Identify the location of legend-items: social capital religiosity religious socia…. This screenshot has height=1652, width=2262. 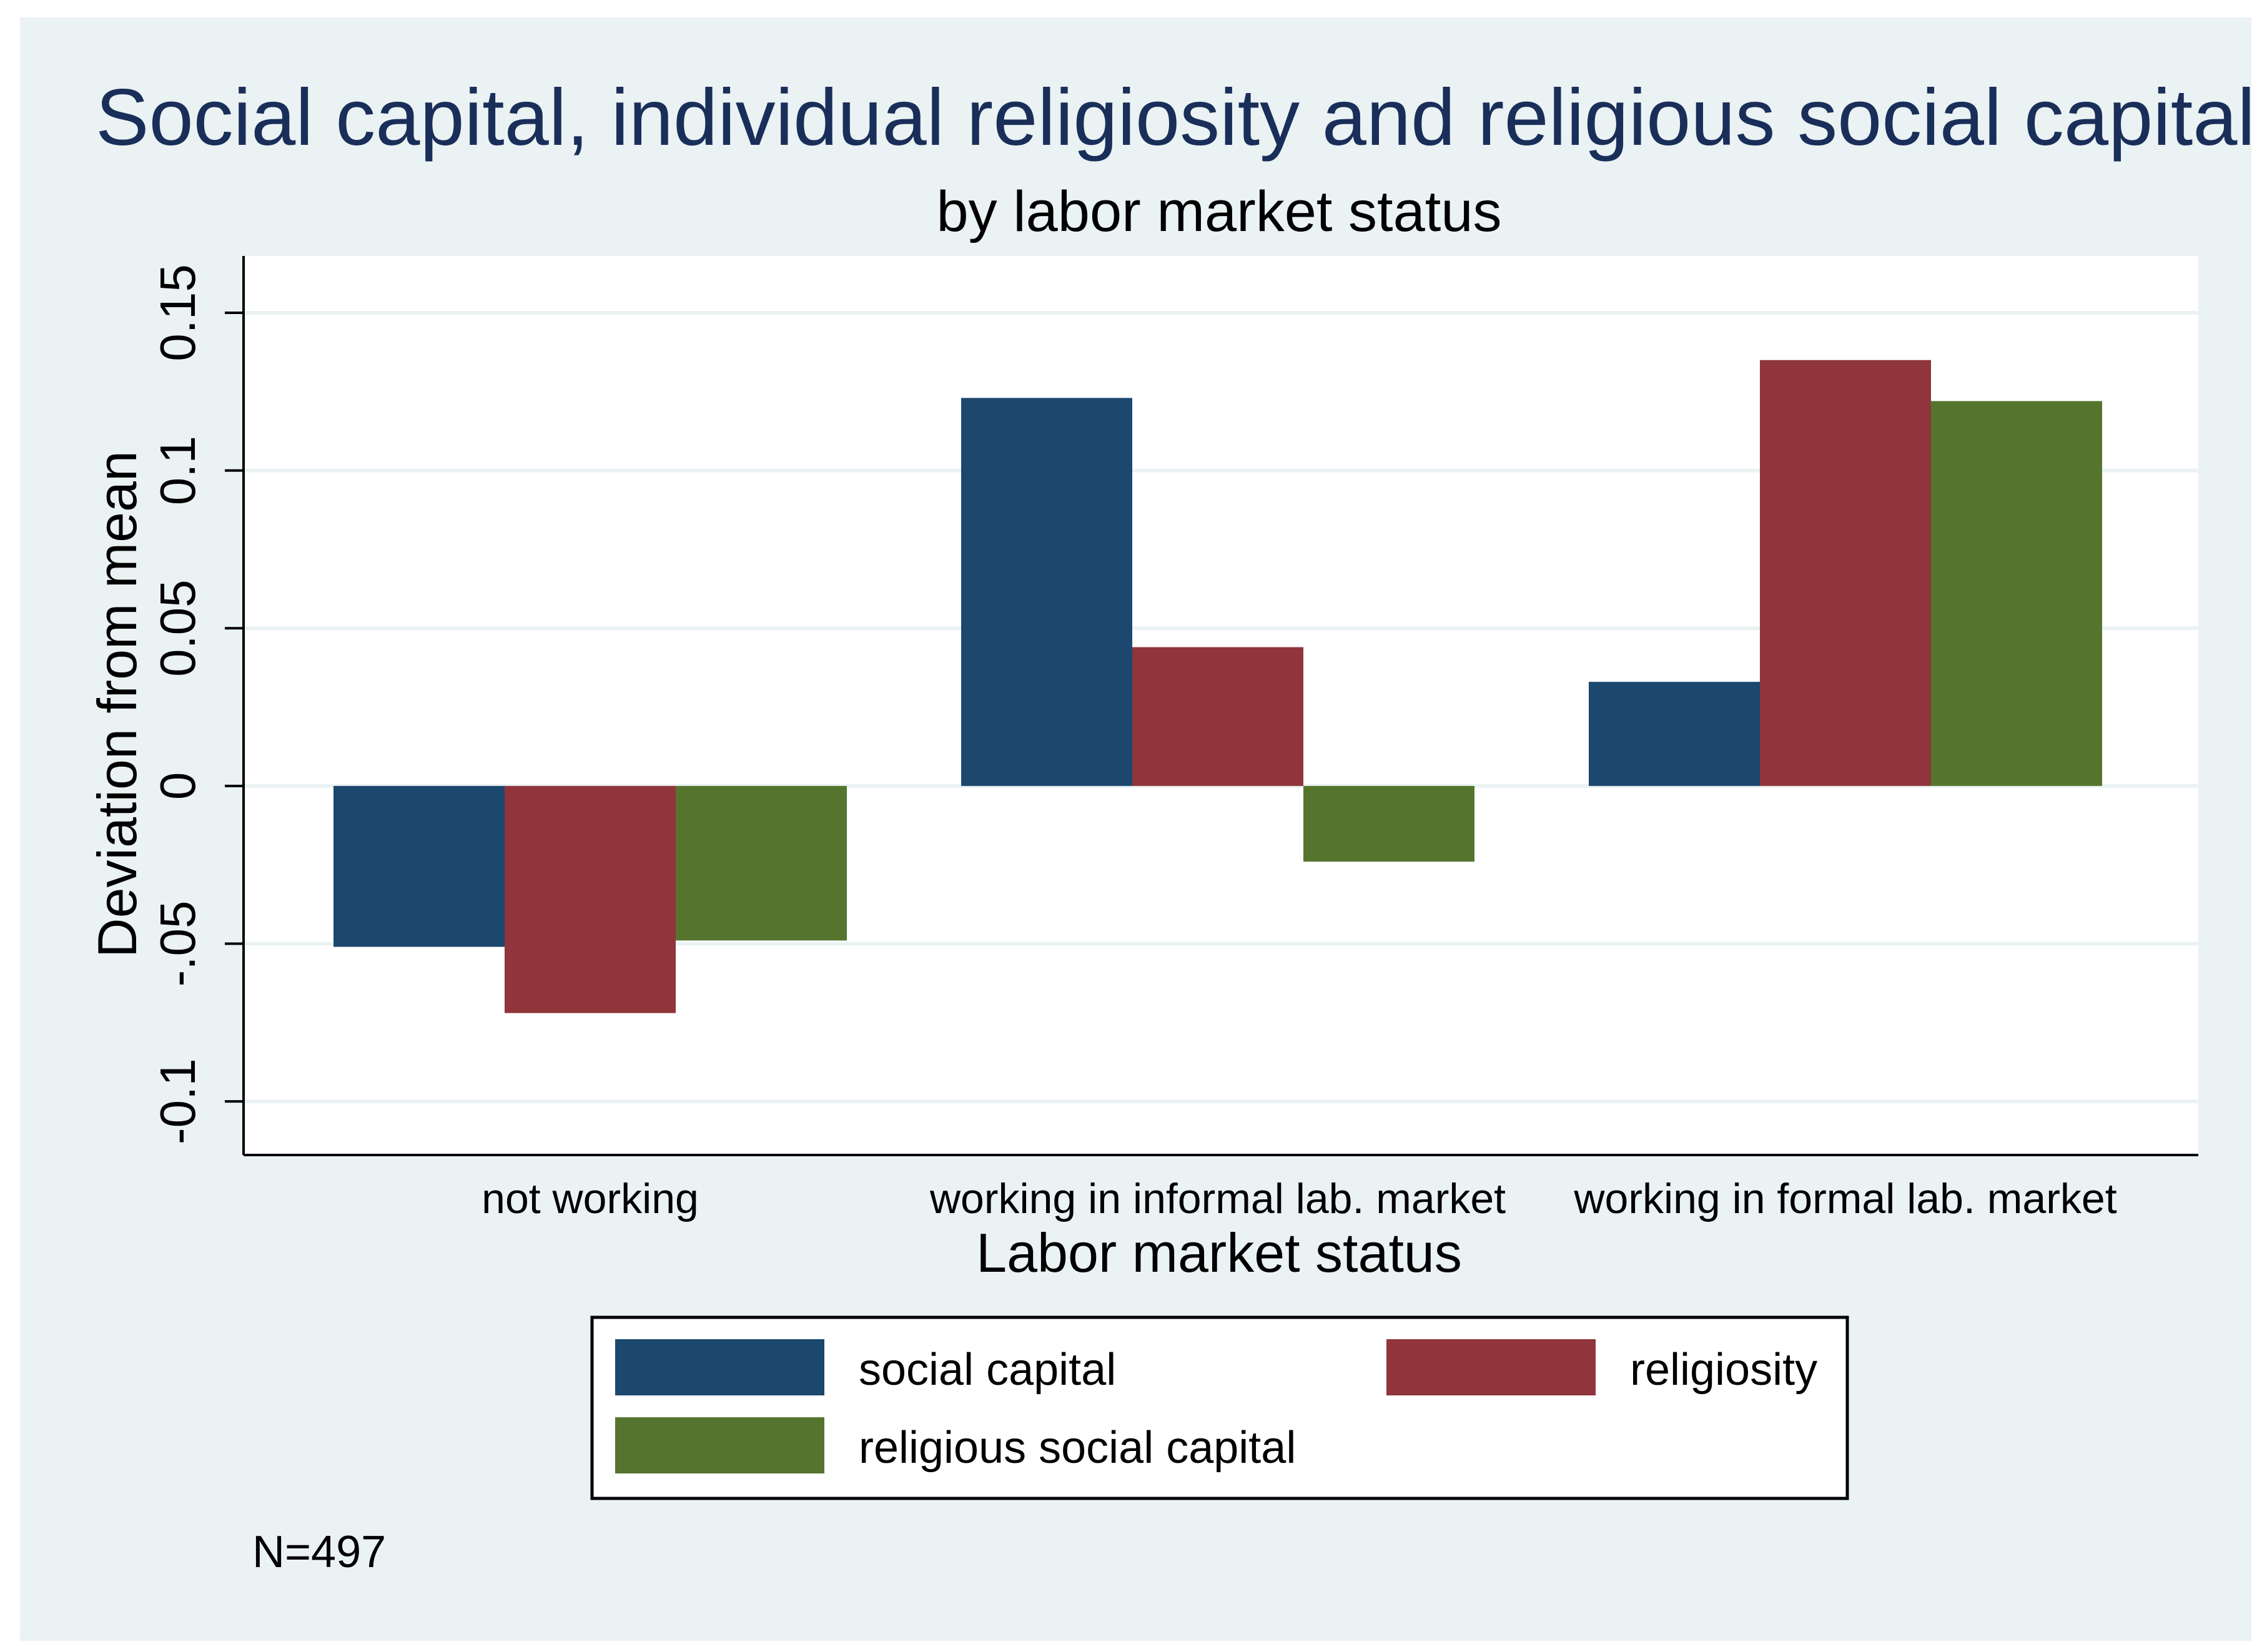
(1216, 1406).